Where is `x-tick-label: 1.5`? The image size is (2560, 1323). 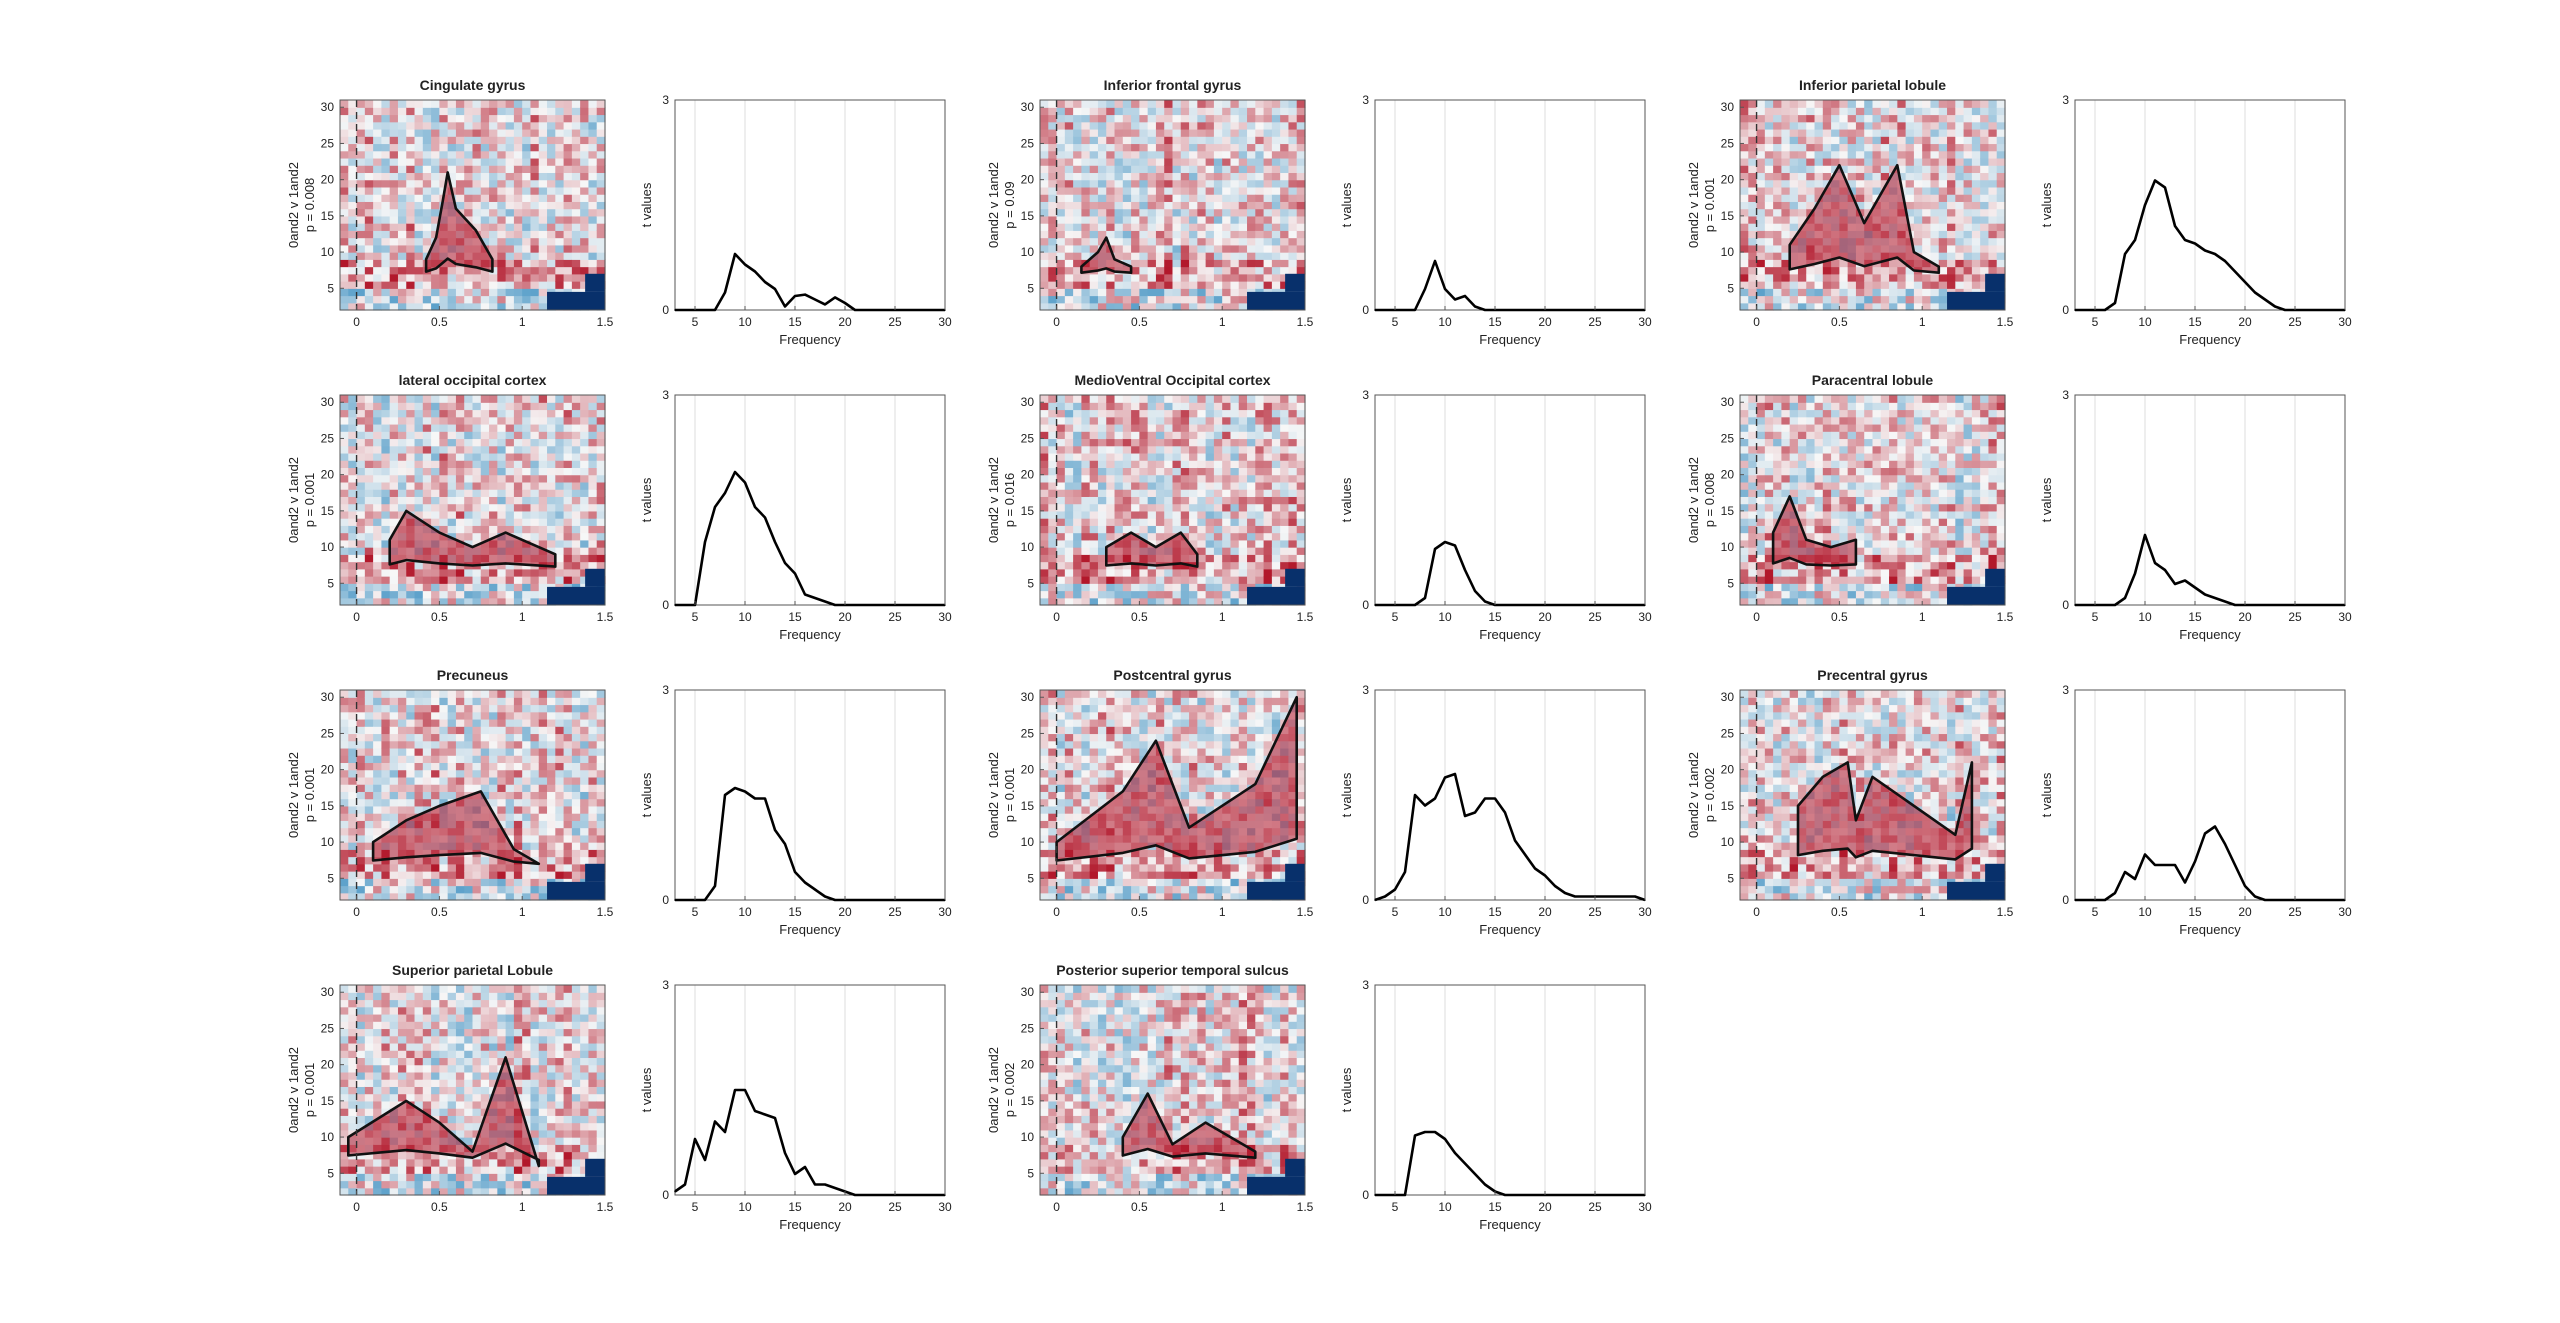
x-tick-label: 1.5 is located at coordinates (1305, 322).